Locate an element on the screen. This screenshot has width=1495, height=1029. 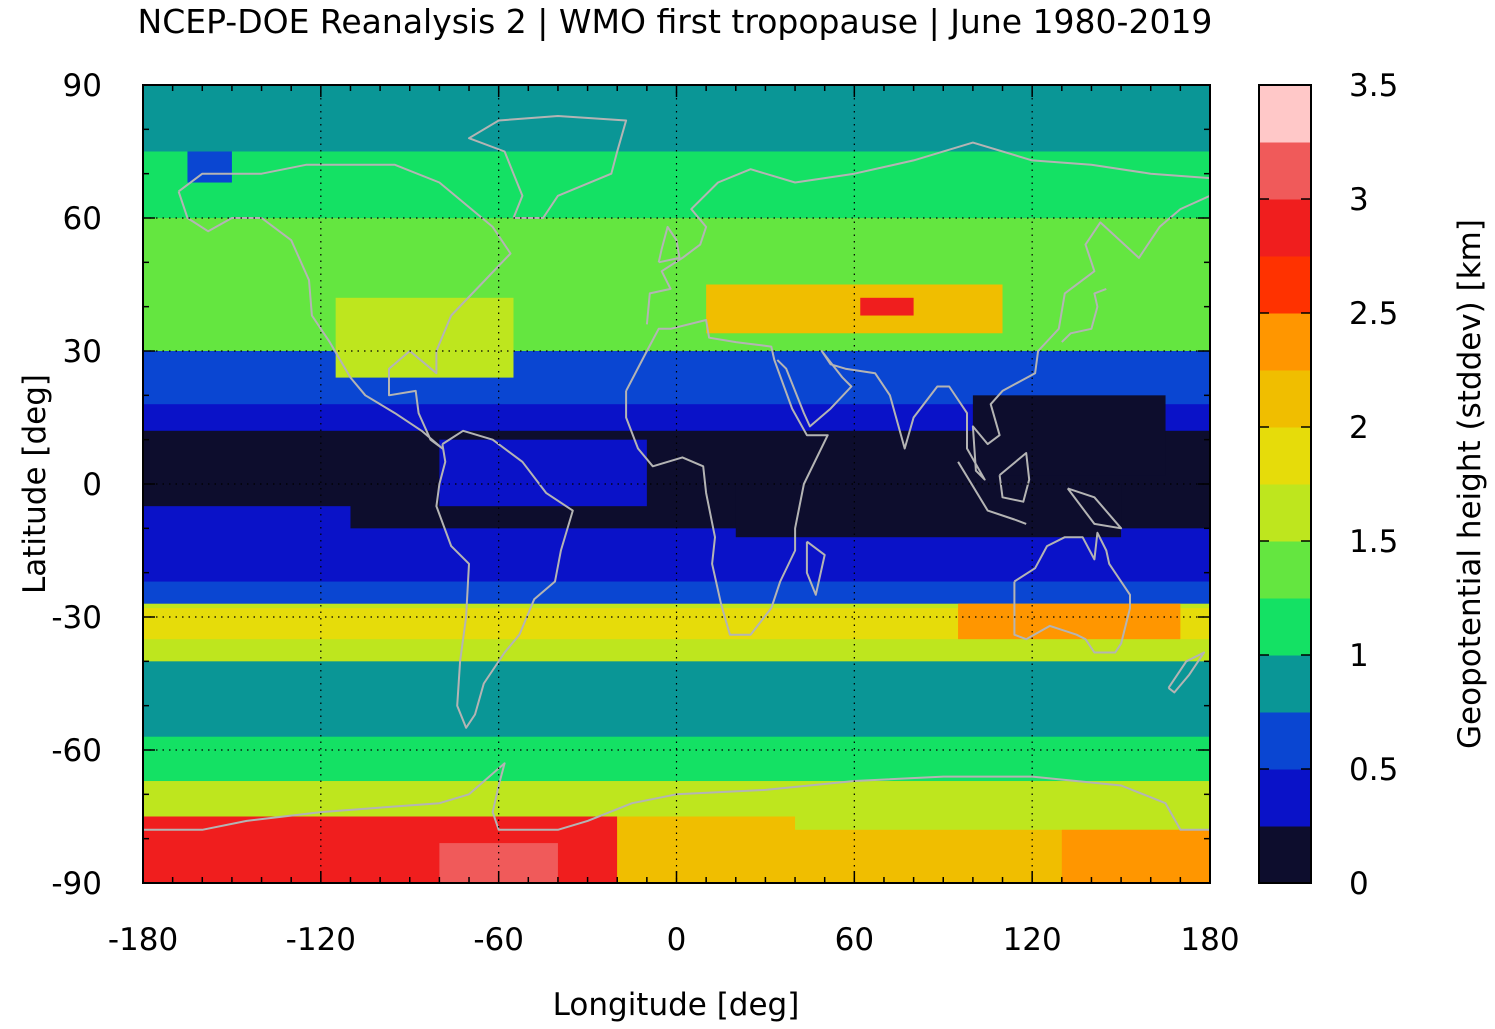
colorbar-tick-label: 1.5 is located at coordinates (1373, 542).